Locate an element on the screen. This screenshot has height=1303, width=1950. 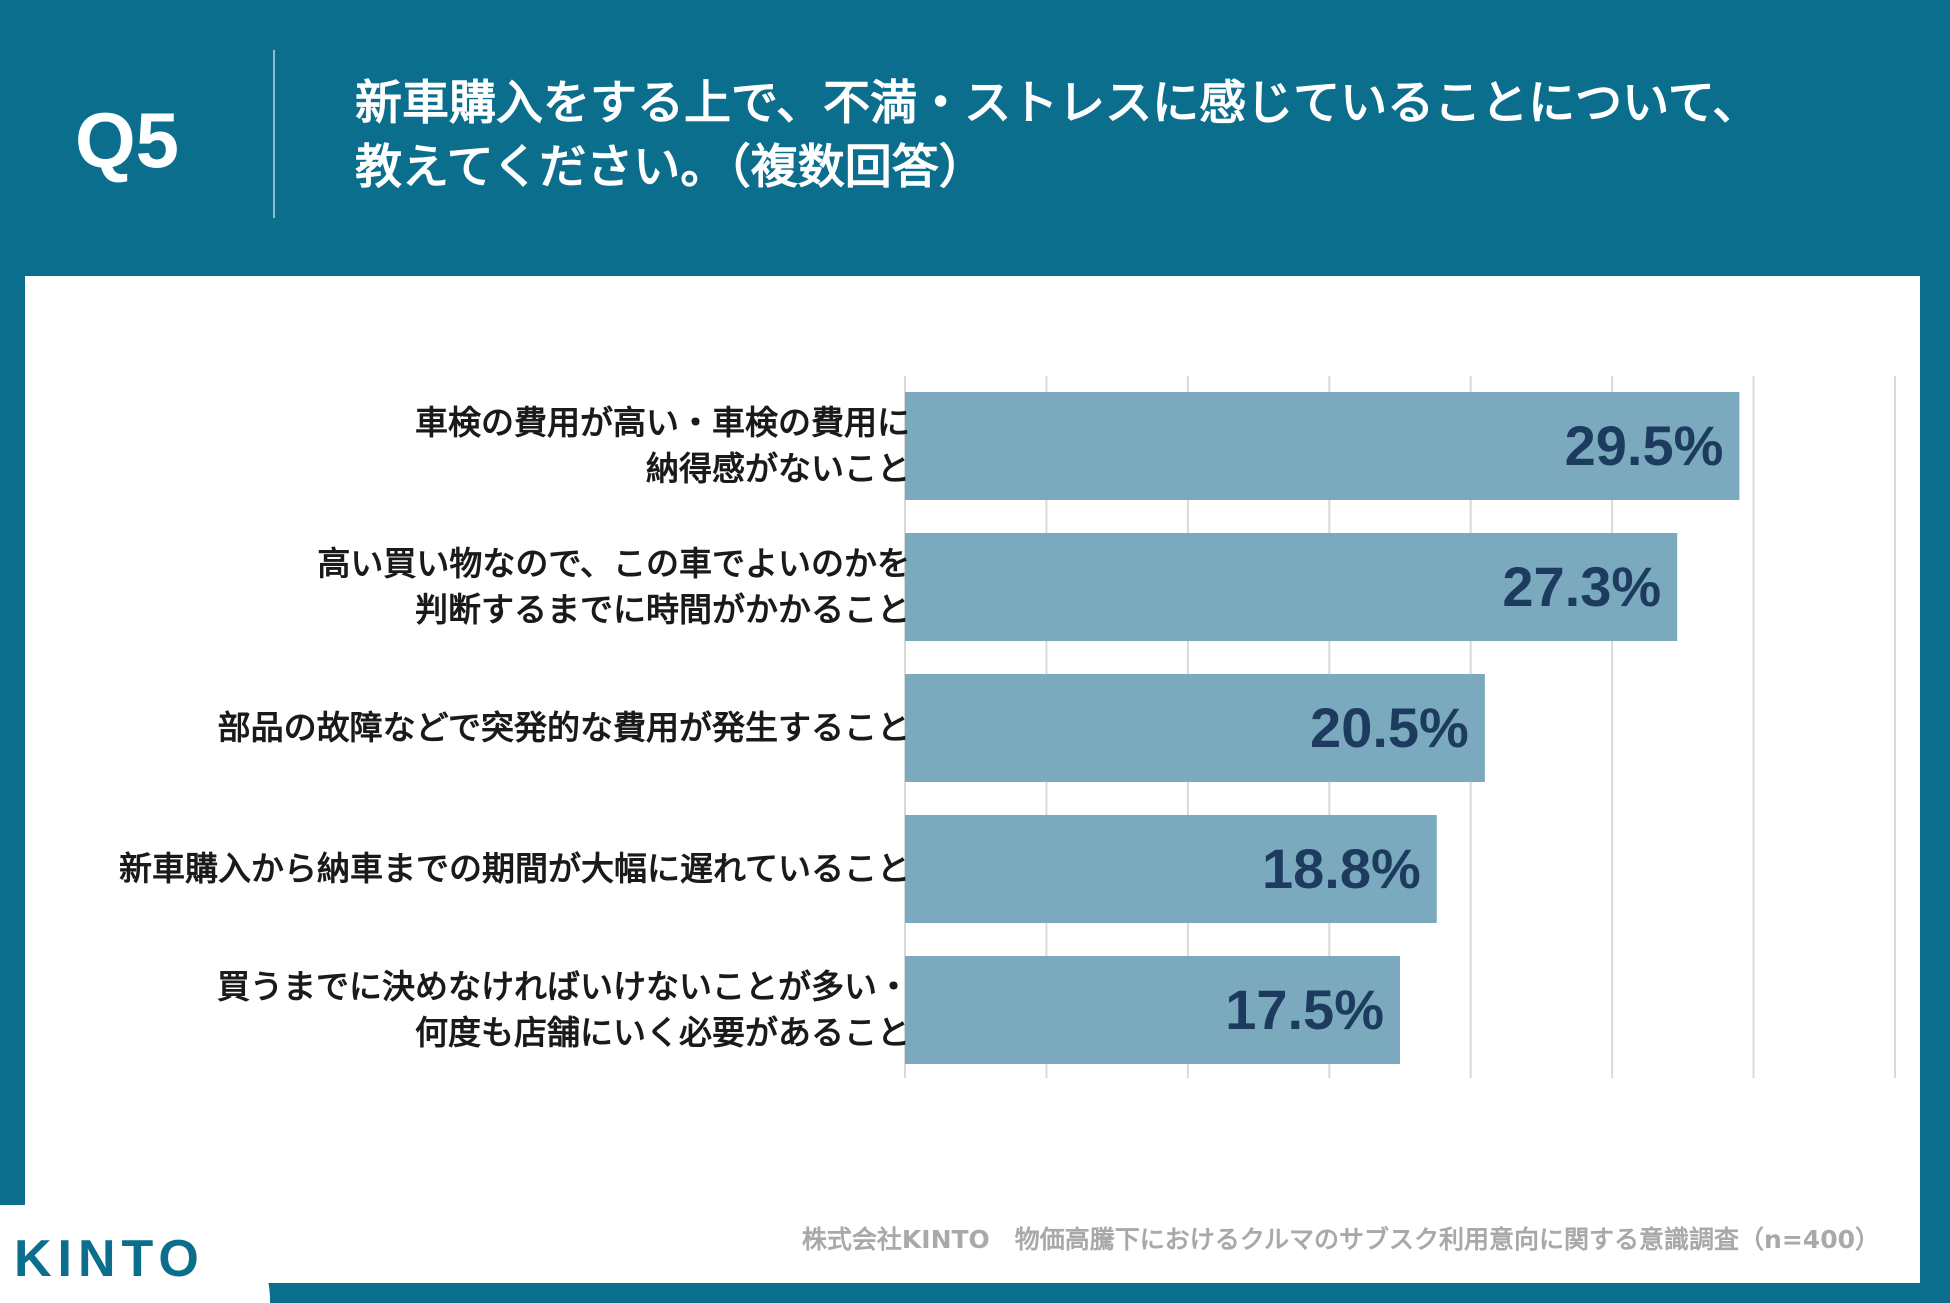
question-title-line-1: 新車購入をする上で、不満・ストレスに感じていることについて、 is located at coordinates (1057, 103).